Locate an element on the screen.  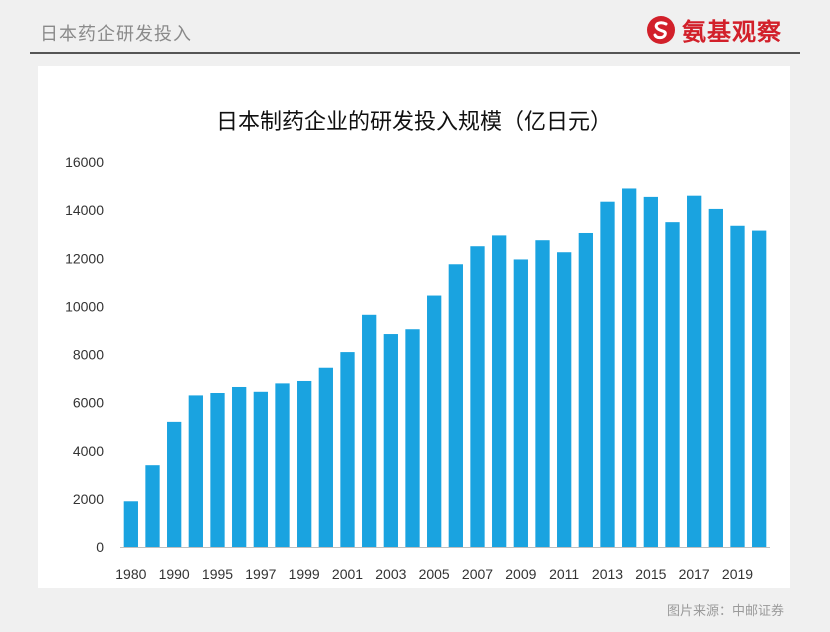
source-credit: 图片来源：中邮证券 is located at coordinates (725, 609).